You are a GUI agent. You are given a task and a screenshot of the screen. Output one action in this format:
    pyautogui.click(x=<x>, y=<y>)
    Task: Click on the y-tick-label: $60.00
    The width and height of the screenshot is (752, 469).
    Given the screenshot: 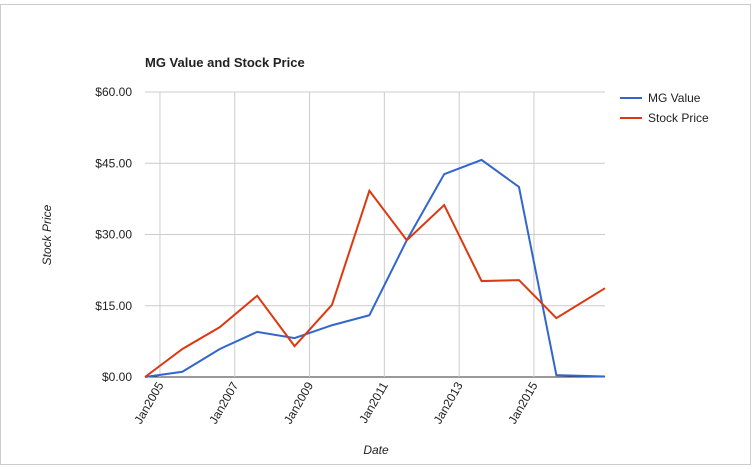 What is the action you would take?
    pyautogui.click(x=113, y=92)
    